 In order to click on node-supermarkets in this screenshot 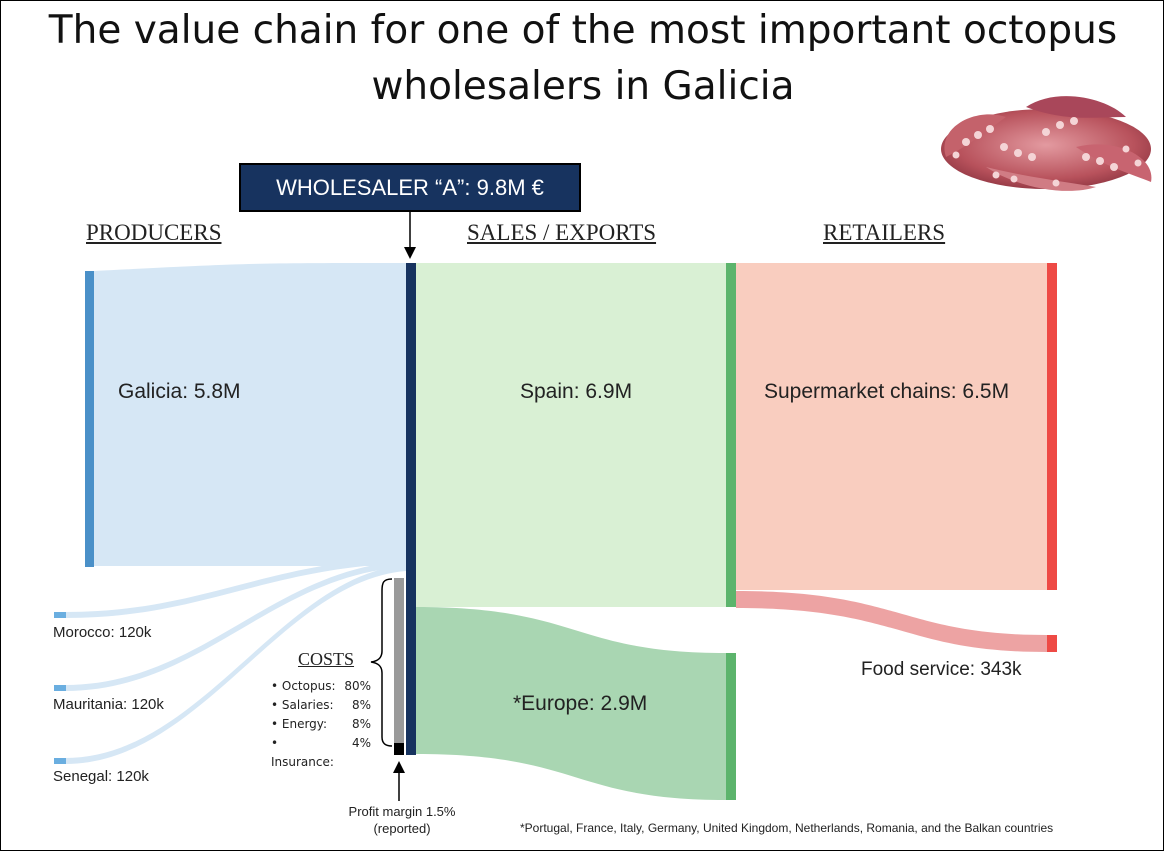, I will do `click(1052, 426)`.